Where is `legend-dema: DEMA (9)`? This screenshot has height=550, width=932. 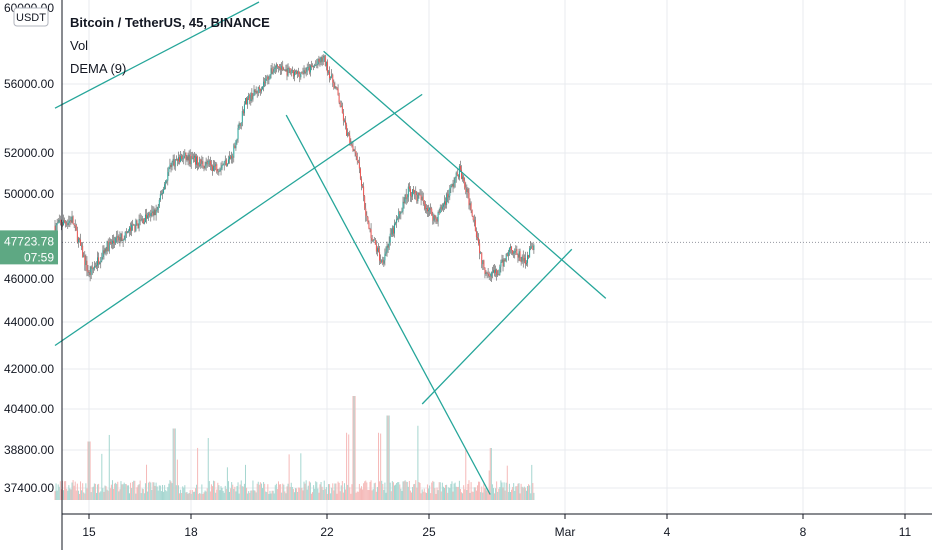 legend-dema: DEMA (9) is located at coordinates (98, 68).